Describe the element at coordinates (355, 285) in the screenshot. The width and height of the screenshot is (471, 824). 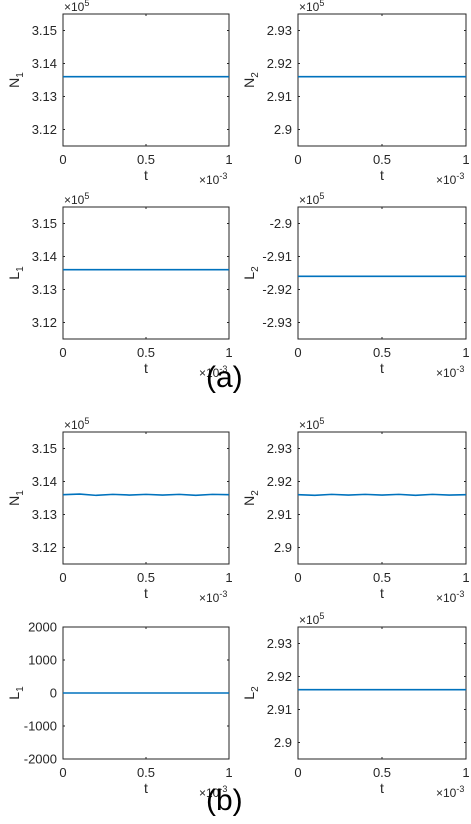
I see `chart-panel-4: 0 0.5 1 -2.93 -2.92 -2.91 -2.9 t L2 ×10⁵ ×10⁻³` at that location.